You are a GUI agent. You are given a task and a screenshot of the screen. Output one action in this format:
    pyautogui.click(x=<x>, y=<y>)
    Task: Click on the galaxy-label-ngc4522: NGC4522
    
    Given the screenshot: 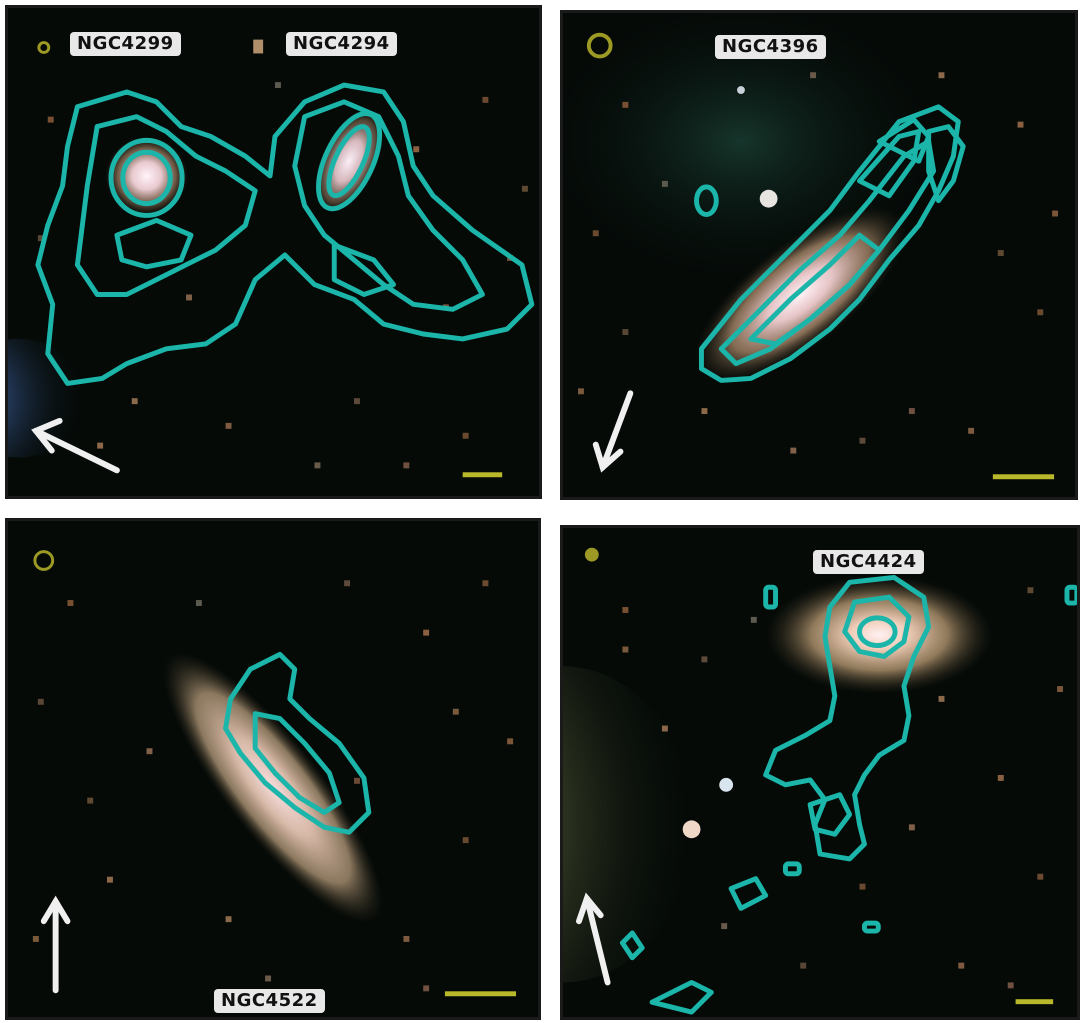 What is the action you would take?
    pyautogui.click(x=269, y=1001)
    